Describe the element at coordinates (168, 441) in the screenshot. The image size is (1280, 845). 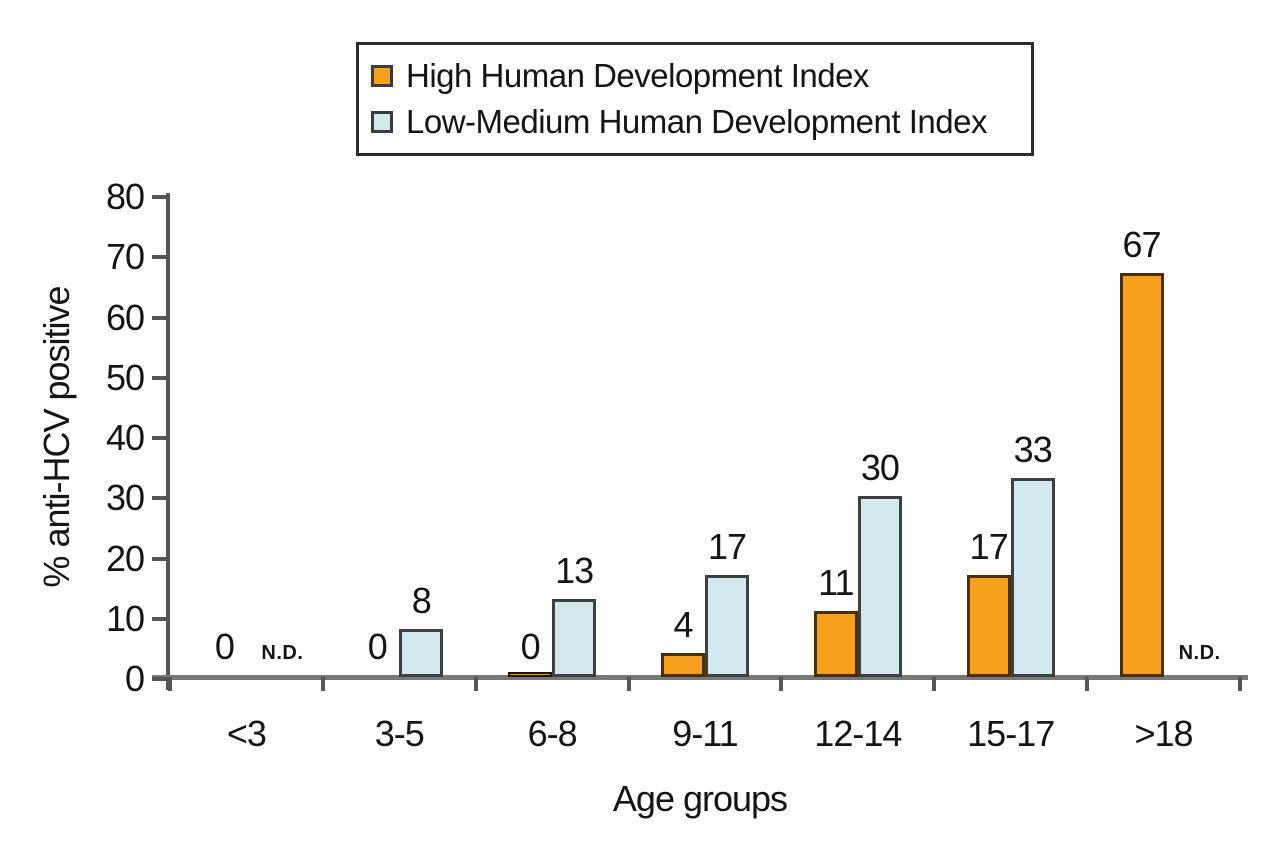
I see `y-axis-line` at that location.